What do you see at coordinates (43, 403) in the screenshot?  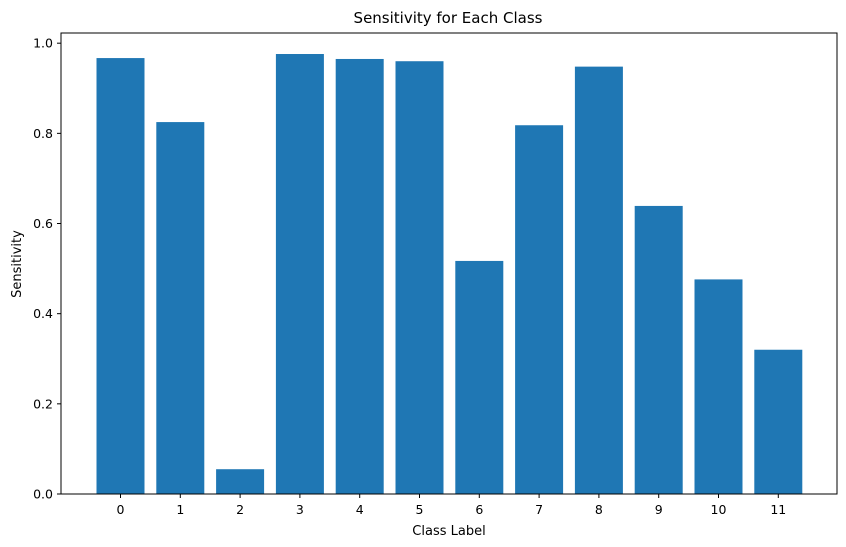 I see `y-tick-label: 0.2` at bounding box center [43, 403].